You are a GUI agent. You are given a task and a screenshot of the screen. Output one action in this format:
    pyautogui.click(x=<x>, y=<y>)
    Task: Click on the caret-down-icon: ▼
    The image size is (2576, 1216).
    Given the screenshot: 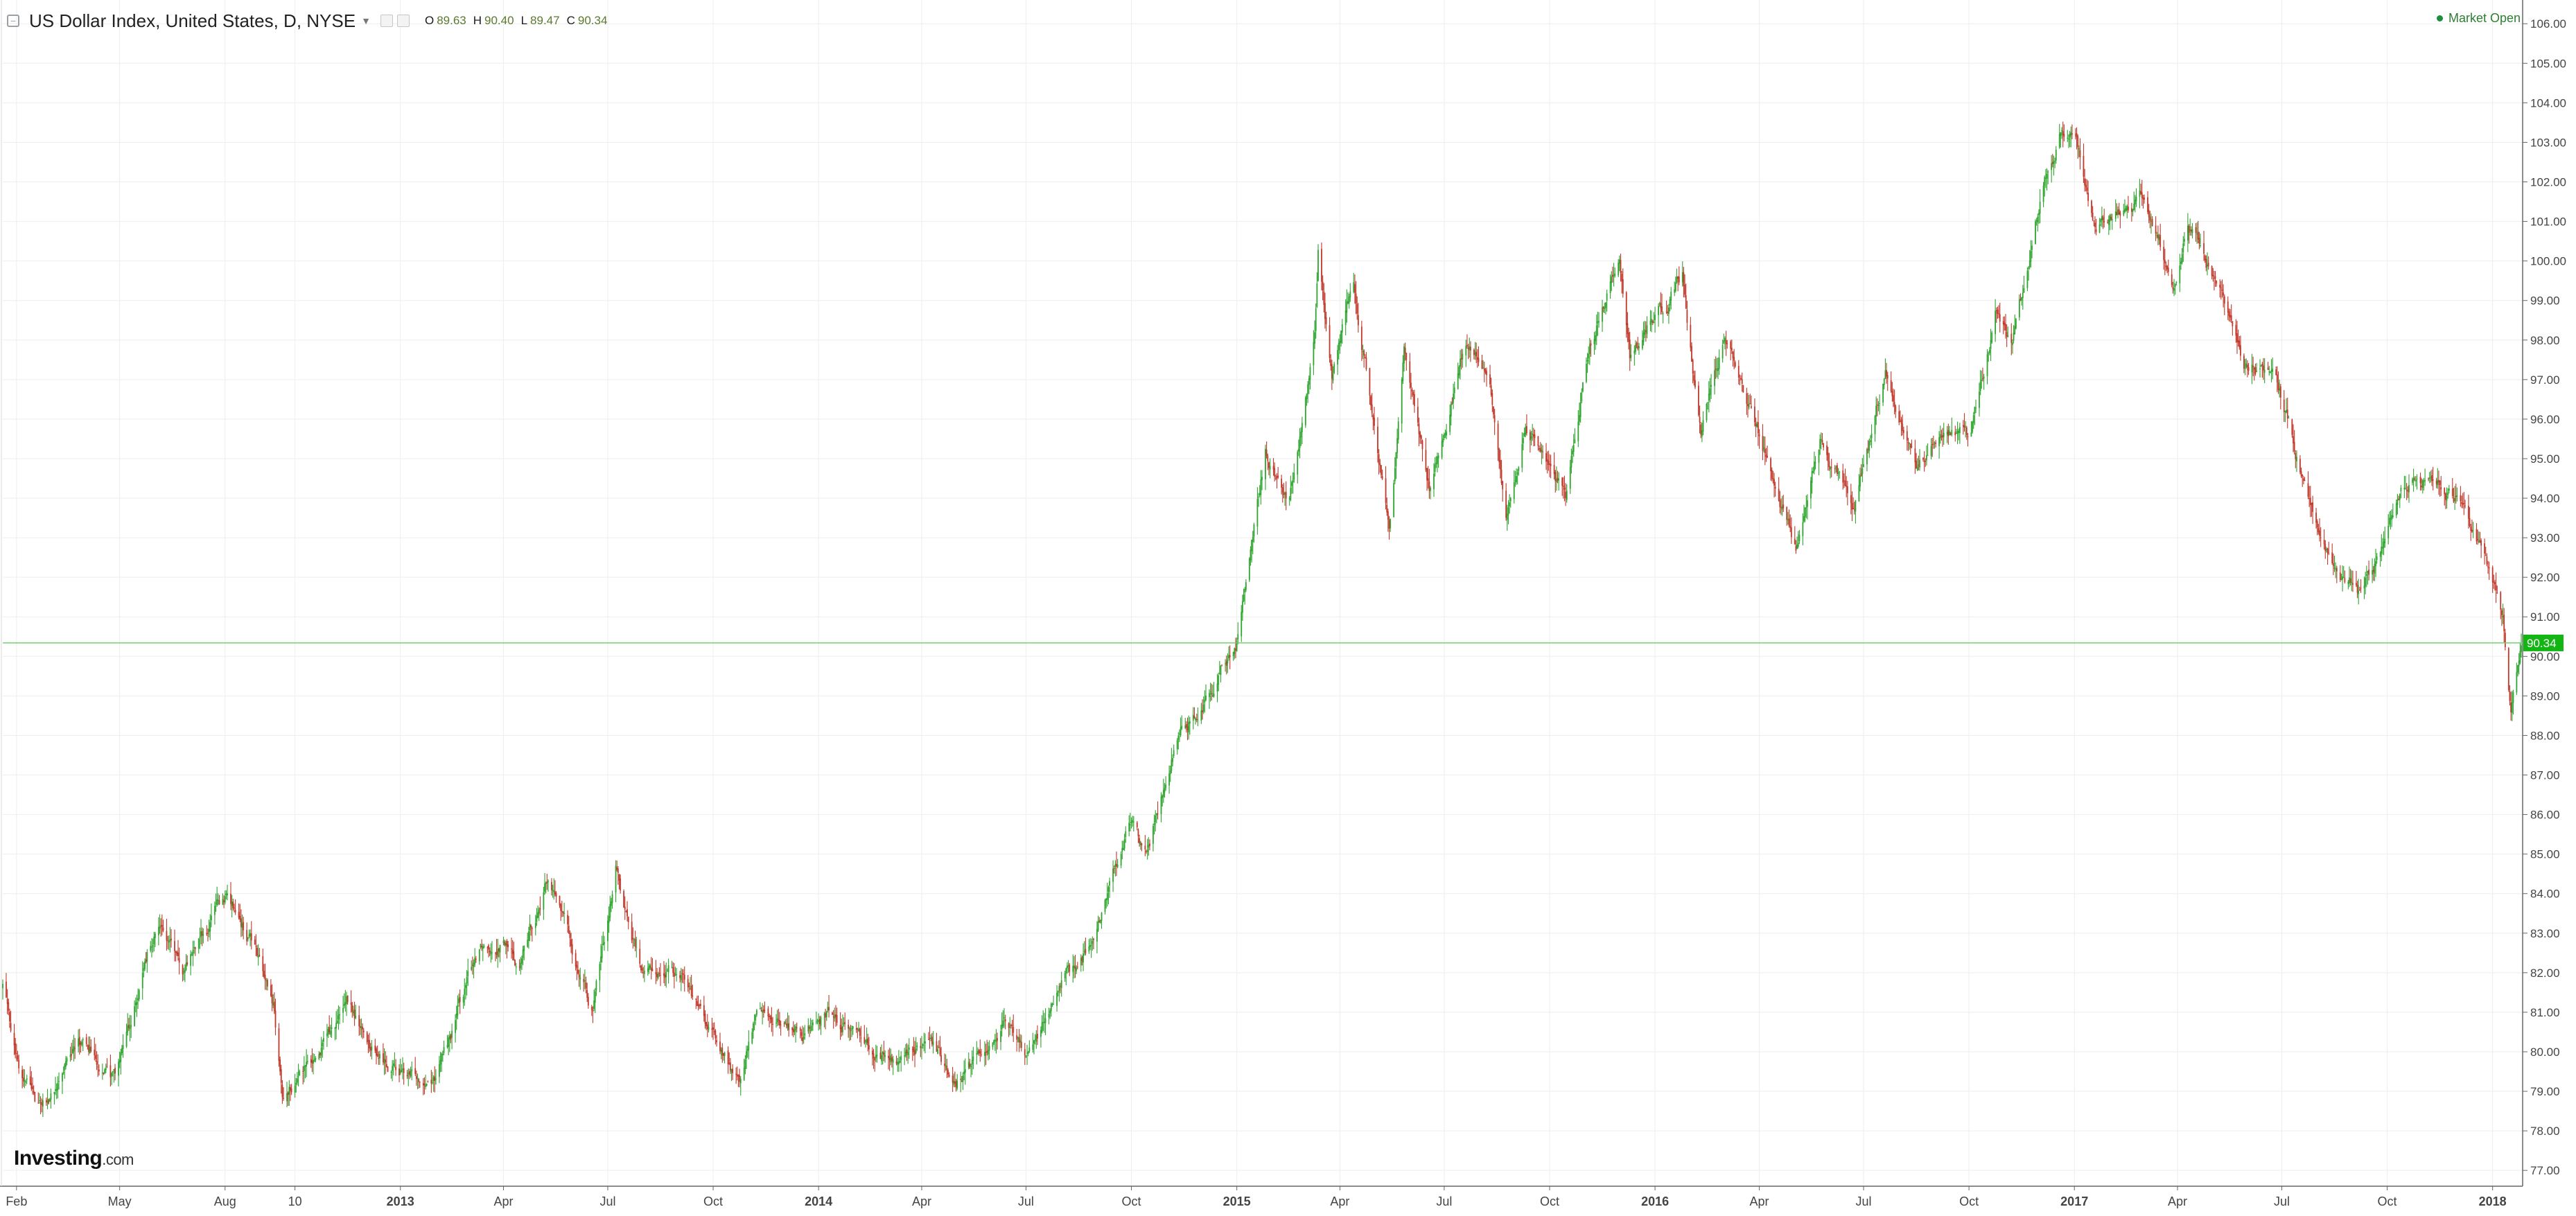 What is the action you would take?
    pyautogui.click(x=366, y=20)
    